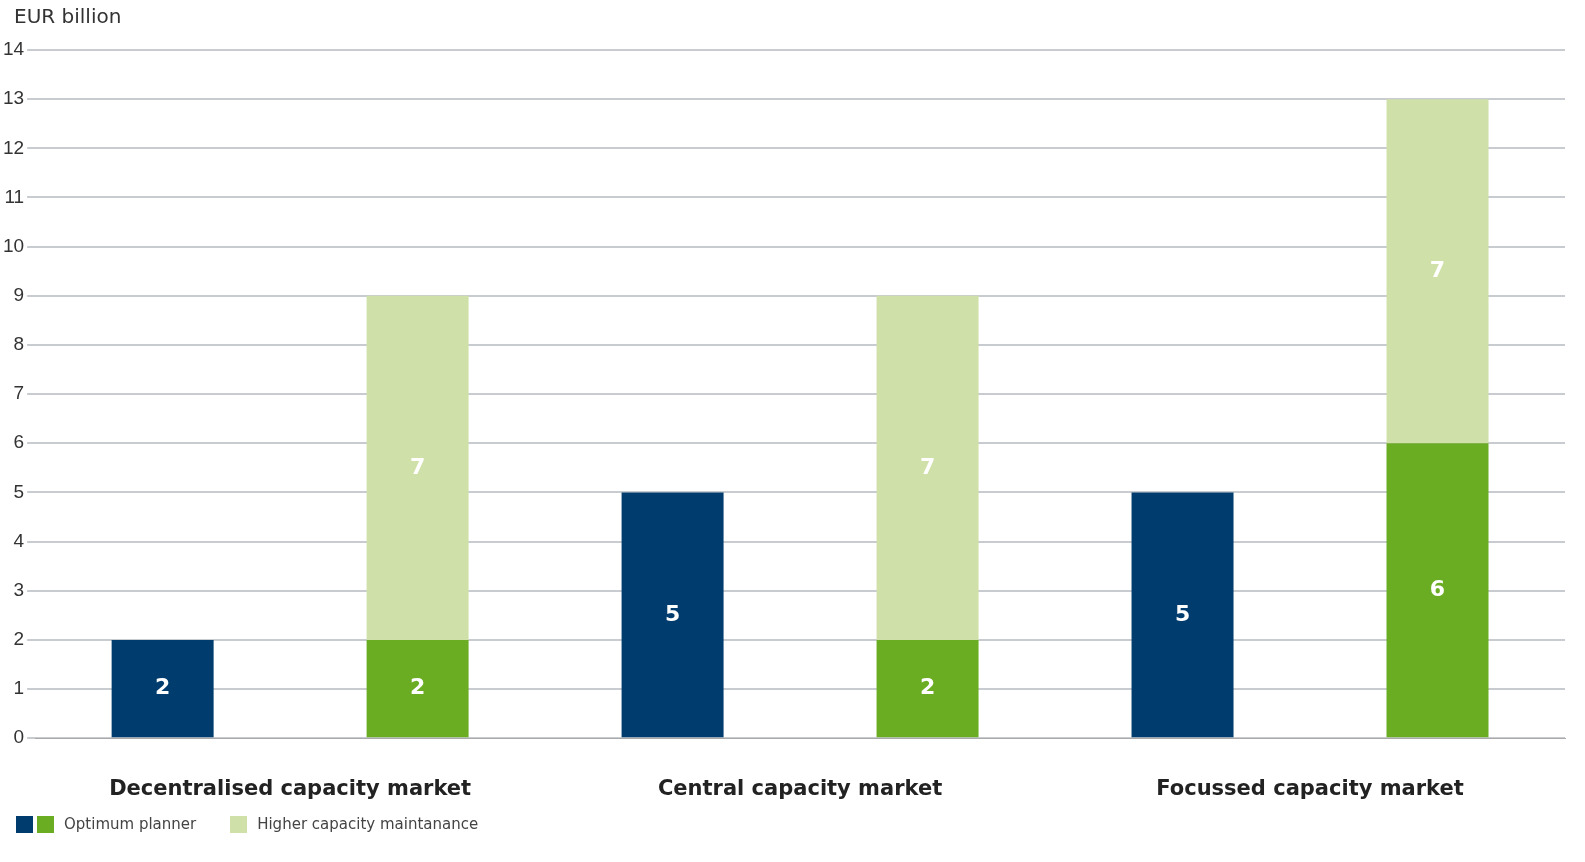 The width and height of the screenshot is (1585, 862). I want to click on data-label: 6, so click(1437, 588).